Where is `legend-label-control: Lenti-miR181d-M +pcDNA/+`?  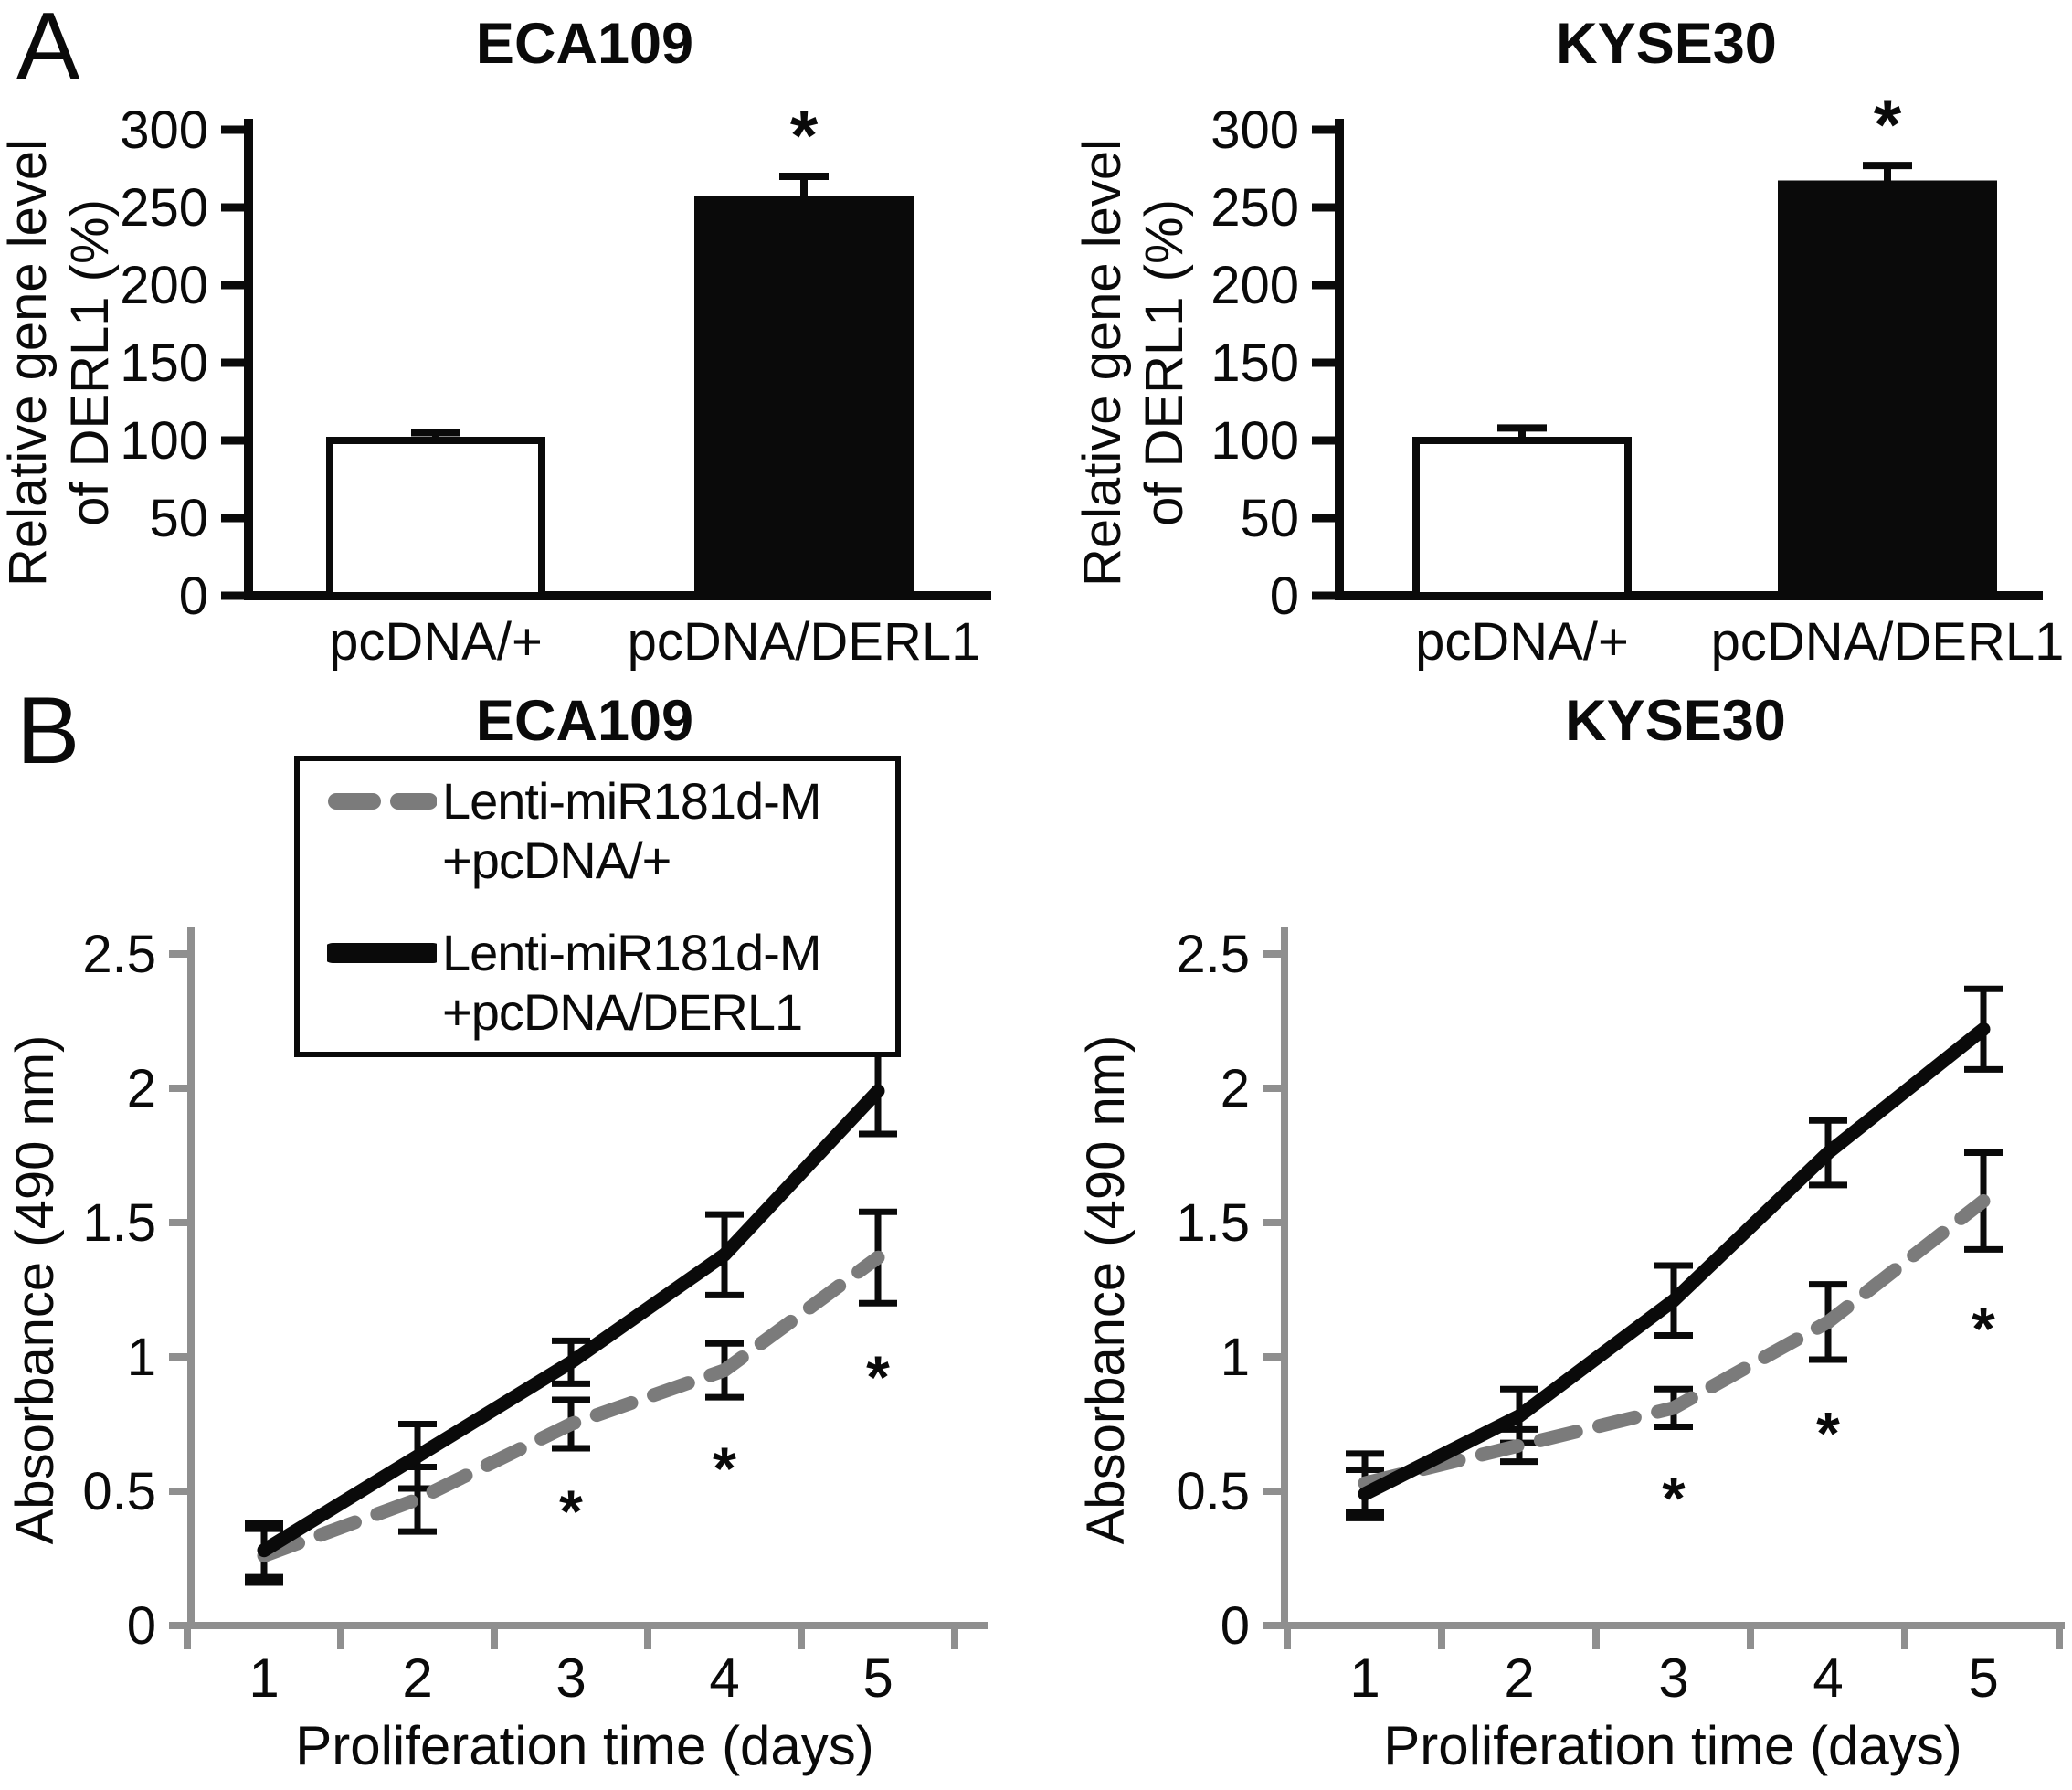 legend-label-control: Lenti-miR181d-M +pcDNA/+ is located at coordinates (631, 832).